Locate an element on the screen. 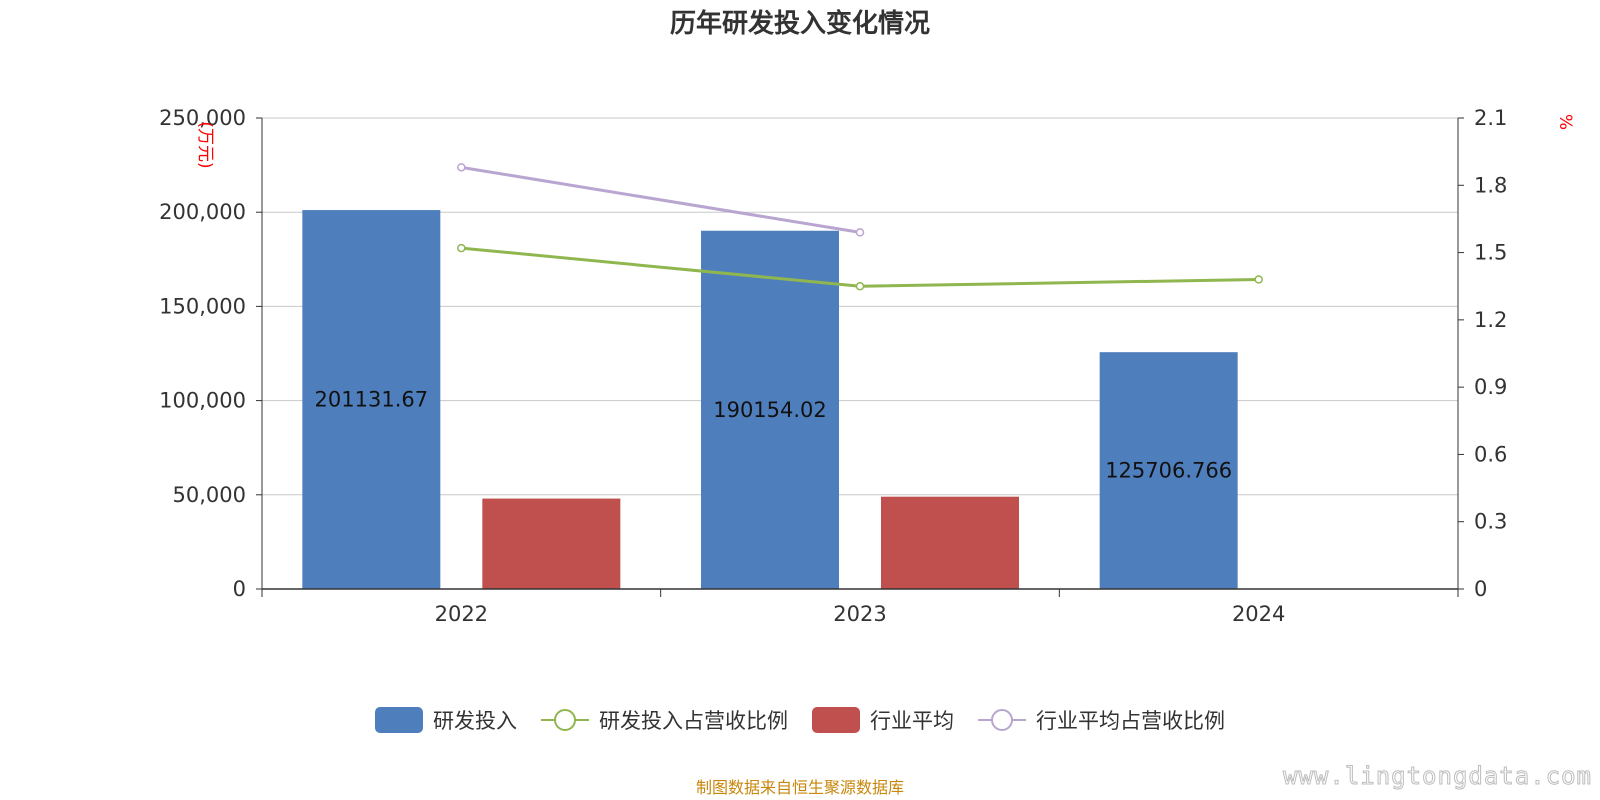  legend-label: 研发投入 is located at coordinates (475, 721).